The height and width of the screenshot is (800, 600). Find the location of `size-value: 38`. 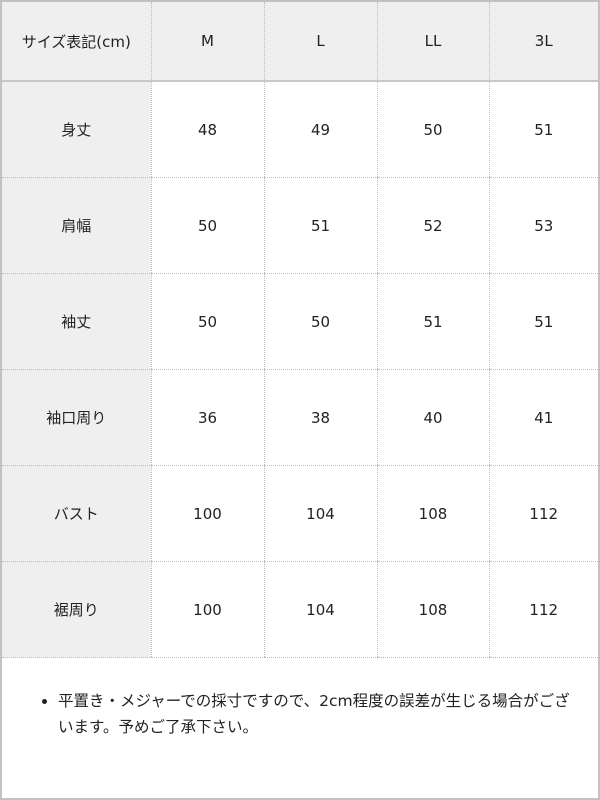

size-value: 38 is located at coordinates (320, 417).